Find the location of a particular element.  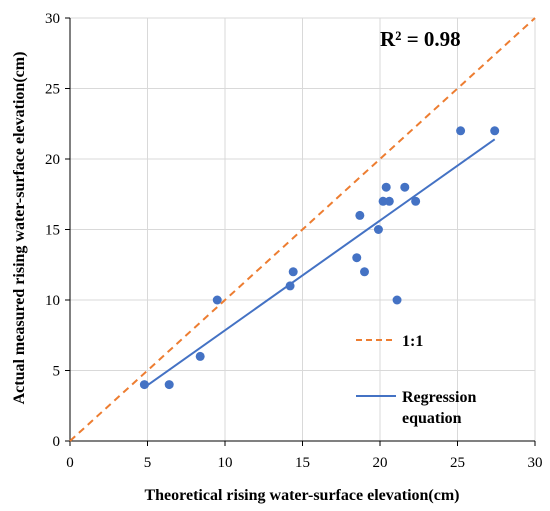

x-tick-label: 30 is located at coordinates (535, 463).